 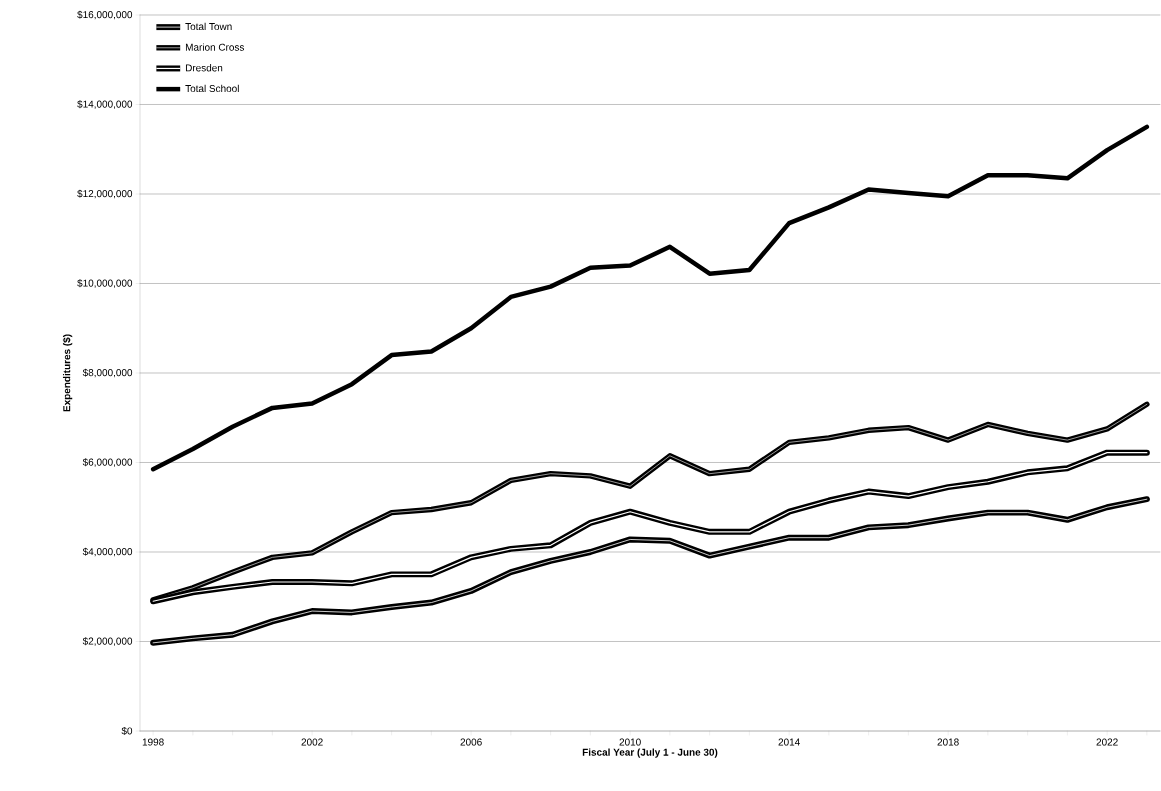 I want to click on x-tick-label: 2018, so click(x=948, y=742).